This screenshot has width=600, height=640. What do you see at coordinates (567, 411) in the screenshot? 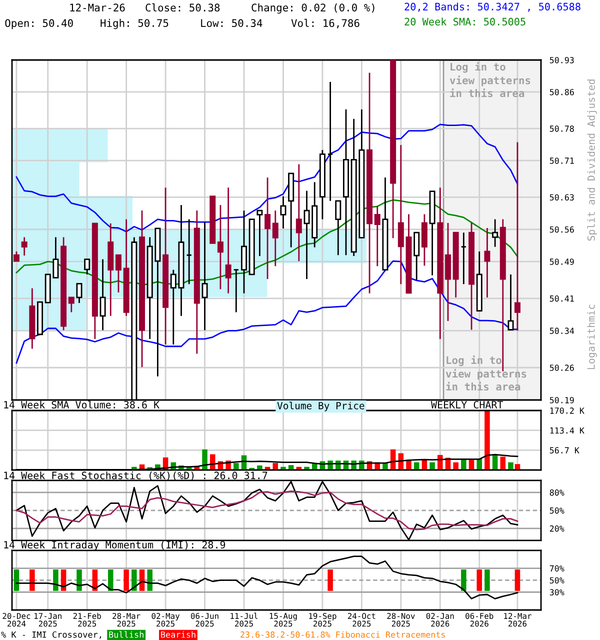
I see `y-tick-label: 170.2 K` at bounding box center [567, 411].